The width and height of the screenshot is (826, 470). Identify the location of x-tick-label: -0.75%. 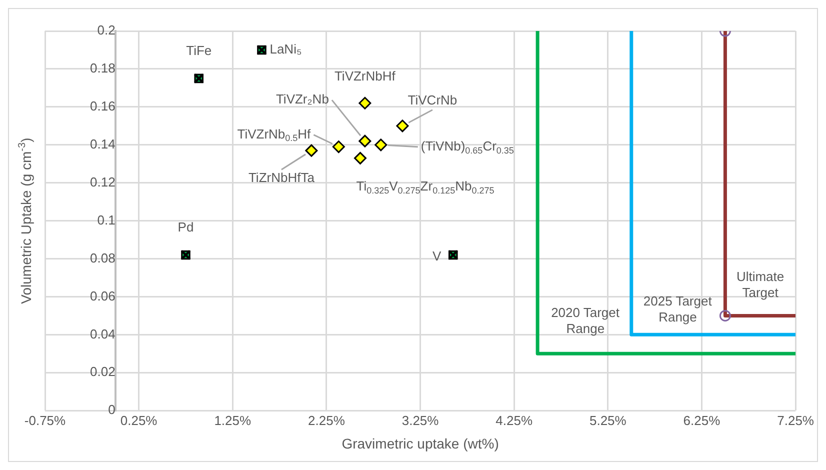
(45, 420).